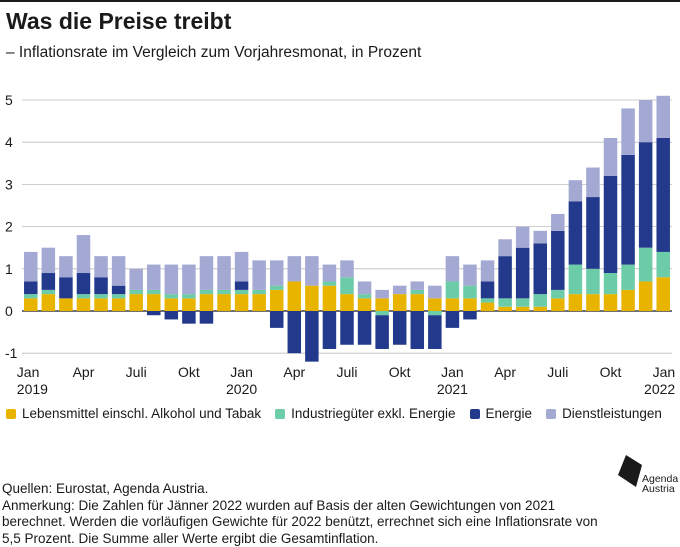 The width and height of the screenshot is (680, 547). What do you see at coordinates (501, 413) in the screenshot?
I see `legend-item-energie: Energie` at bounding box center [501, 413].